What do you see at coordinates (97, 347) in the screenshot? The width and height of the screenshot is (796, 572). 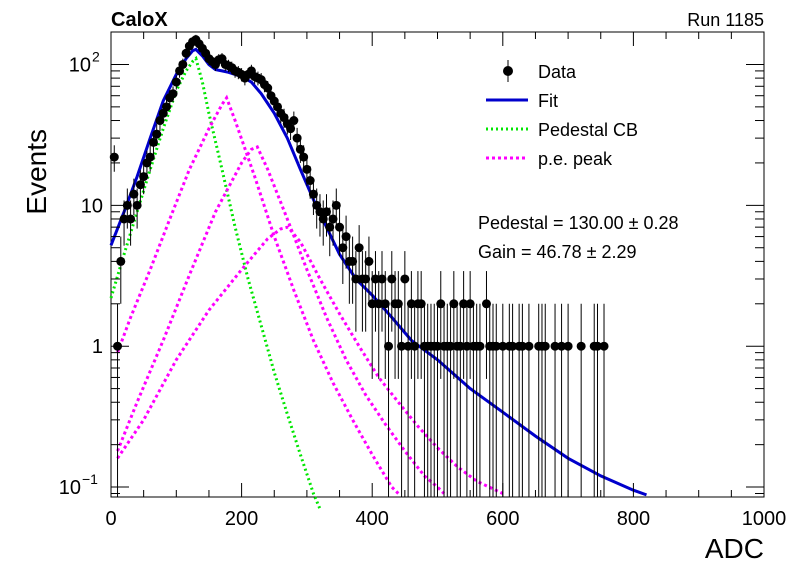 I see `y-tick-label: 1` at bounding box center [97, 347].